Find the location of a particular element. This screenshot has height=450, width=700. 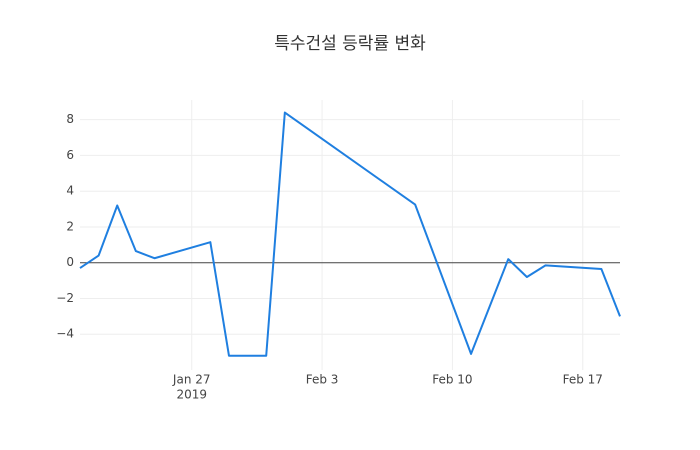

x-tick-label: Feb 3 is located at coordinates (322, 380).